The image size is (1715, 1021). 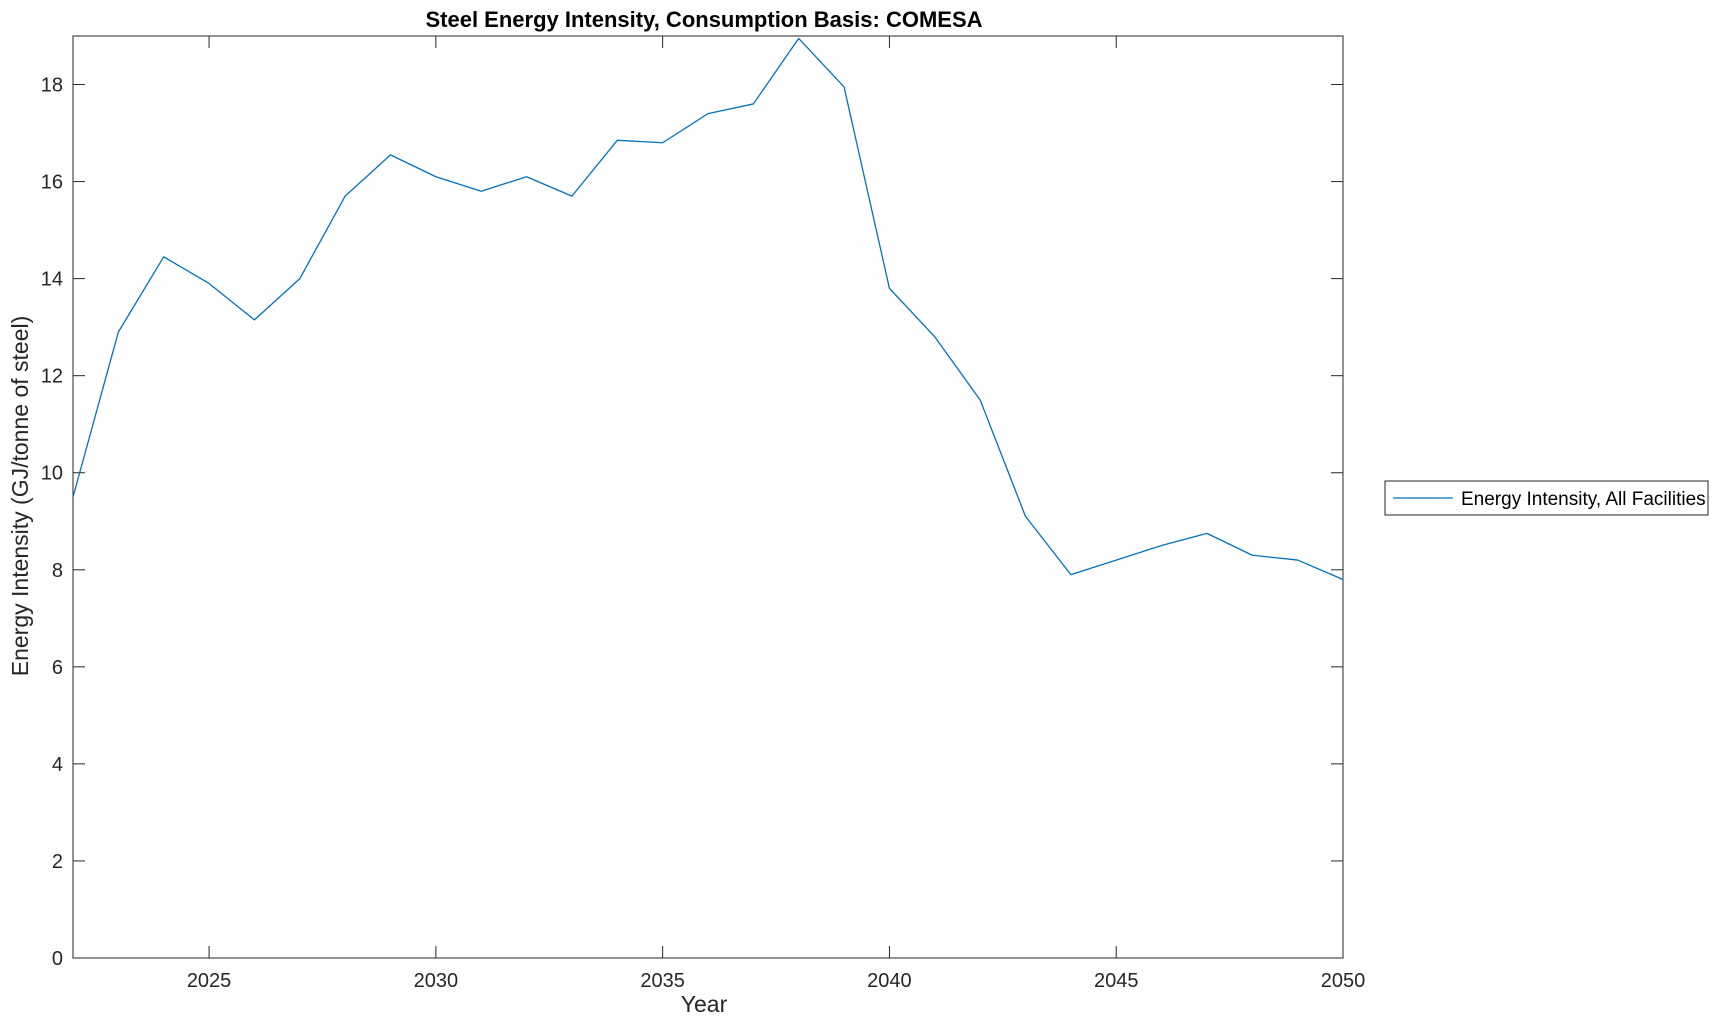 I want to click on y-tick-label: 4, so click(x=57, y=765).